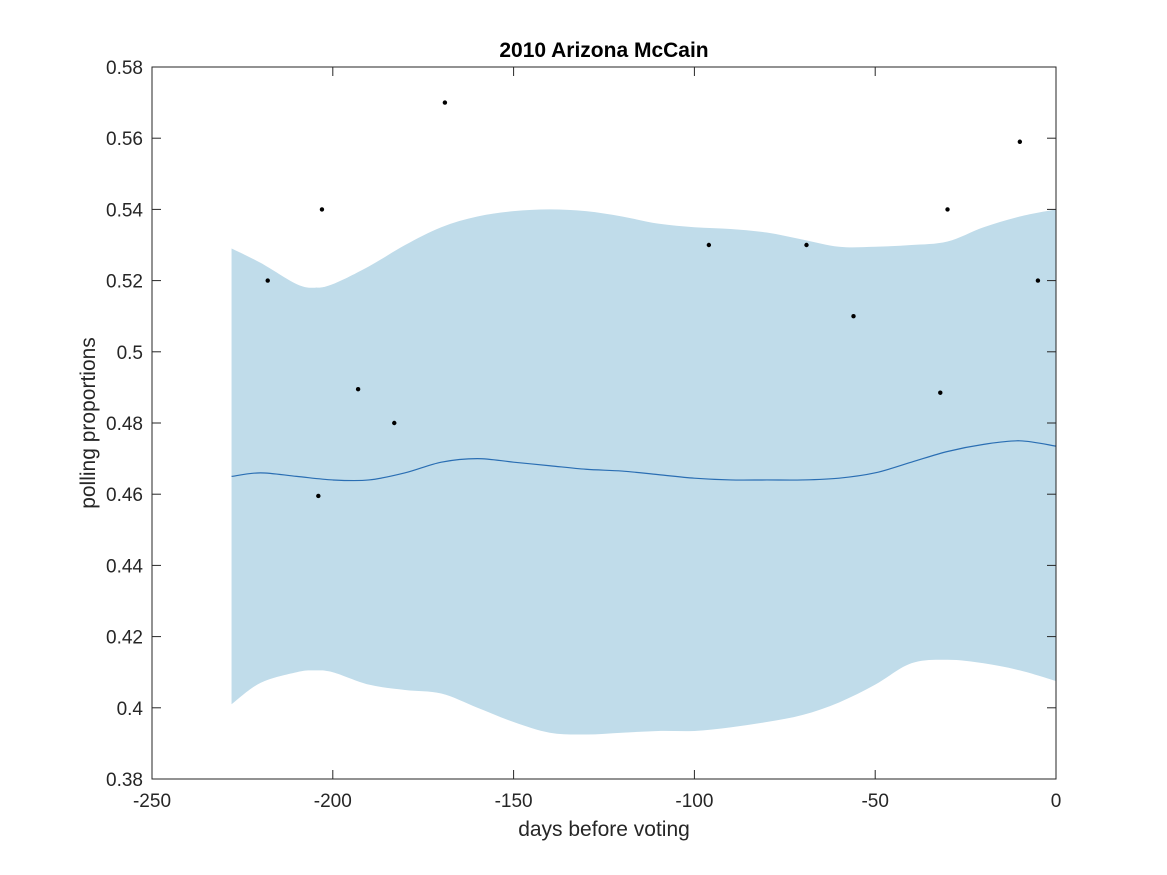 The height and width of the screenshot is (875, 1167). I want to click on y-tick-label: 0.4, so click(130, 709).